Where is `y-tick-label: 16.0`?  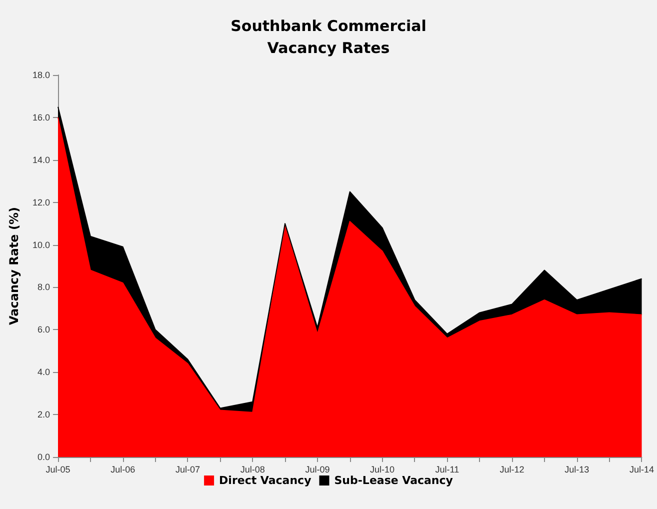
y-tick-label: 16.0 is located at coordinates (41, 117).